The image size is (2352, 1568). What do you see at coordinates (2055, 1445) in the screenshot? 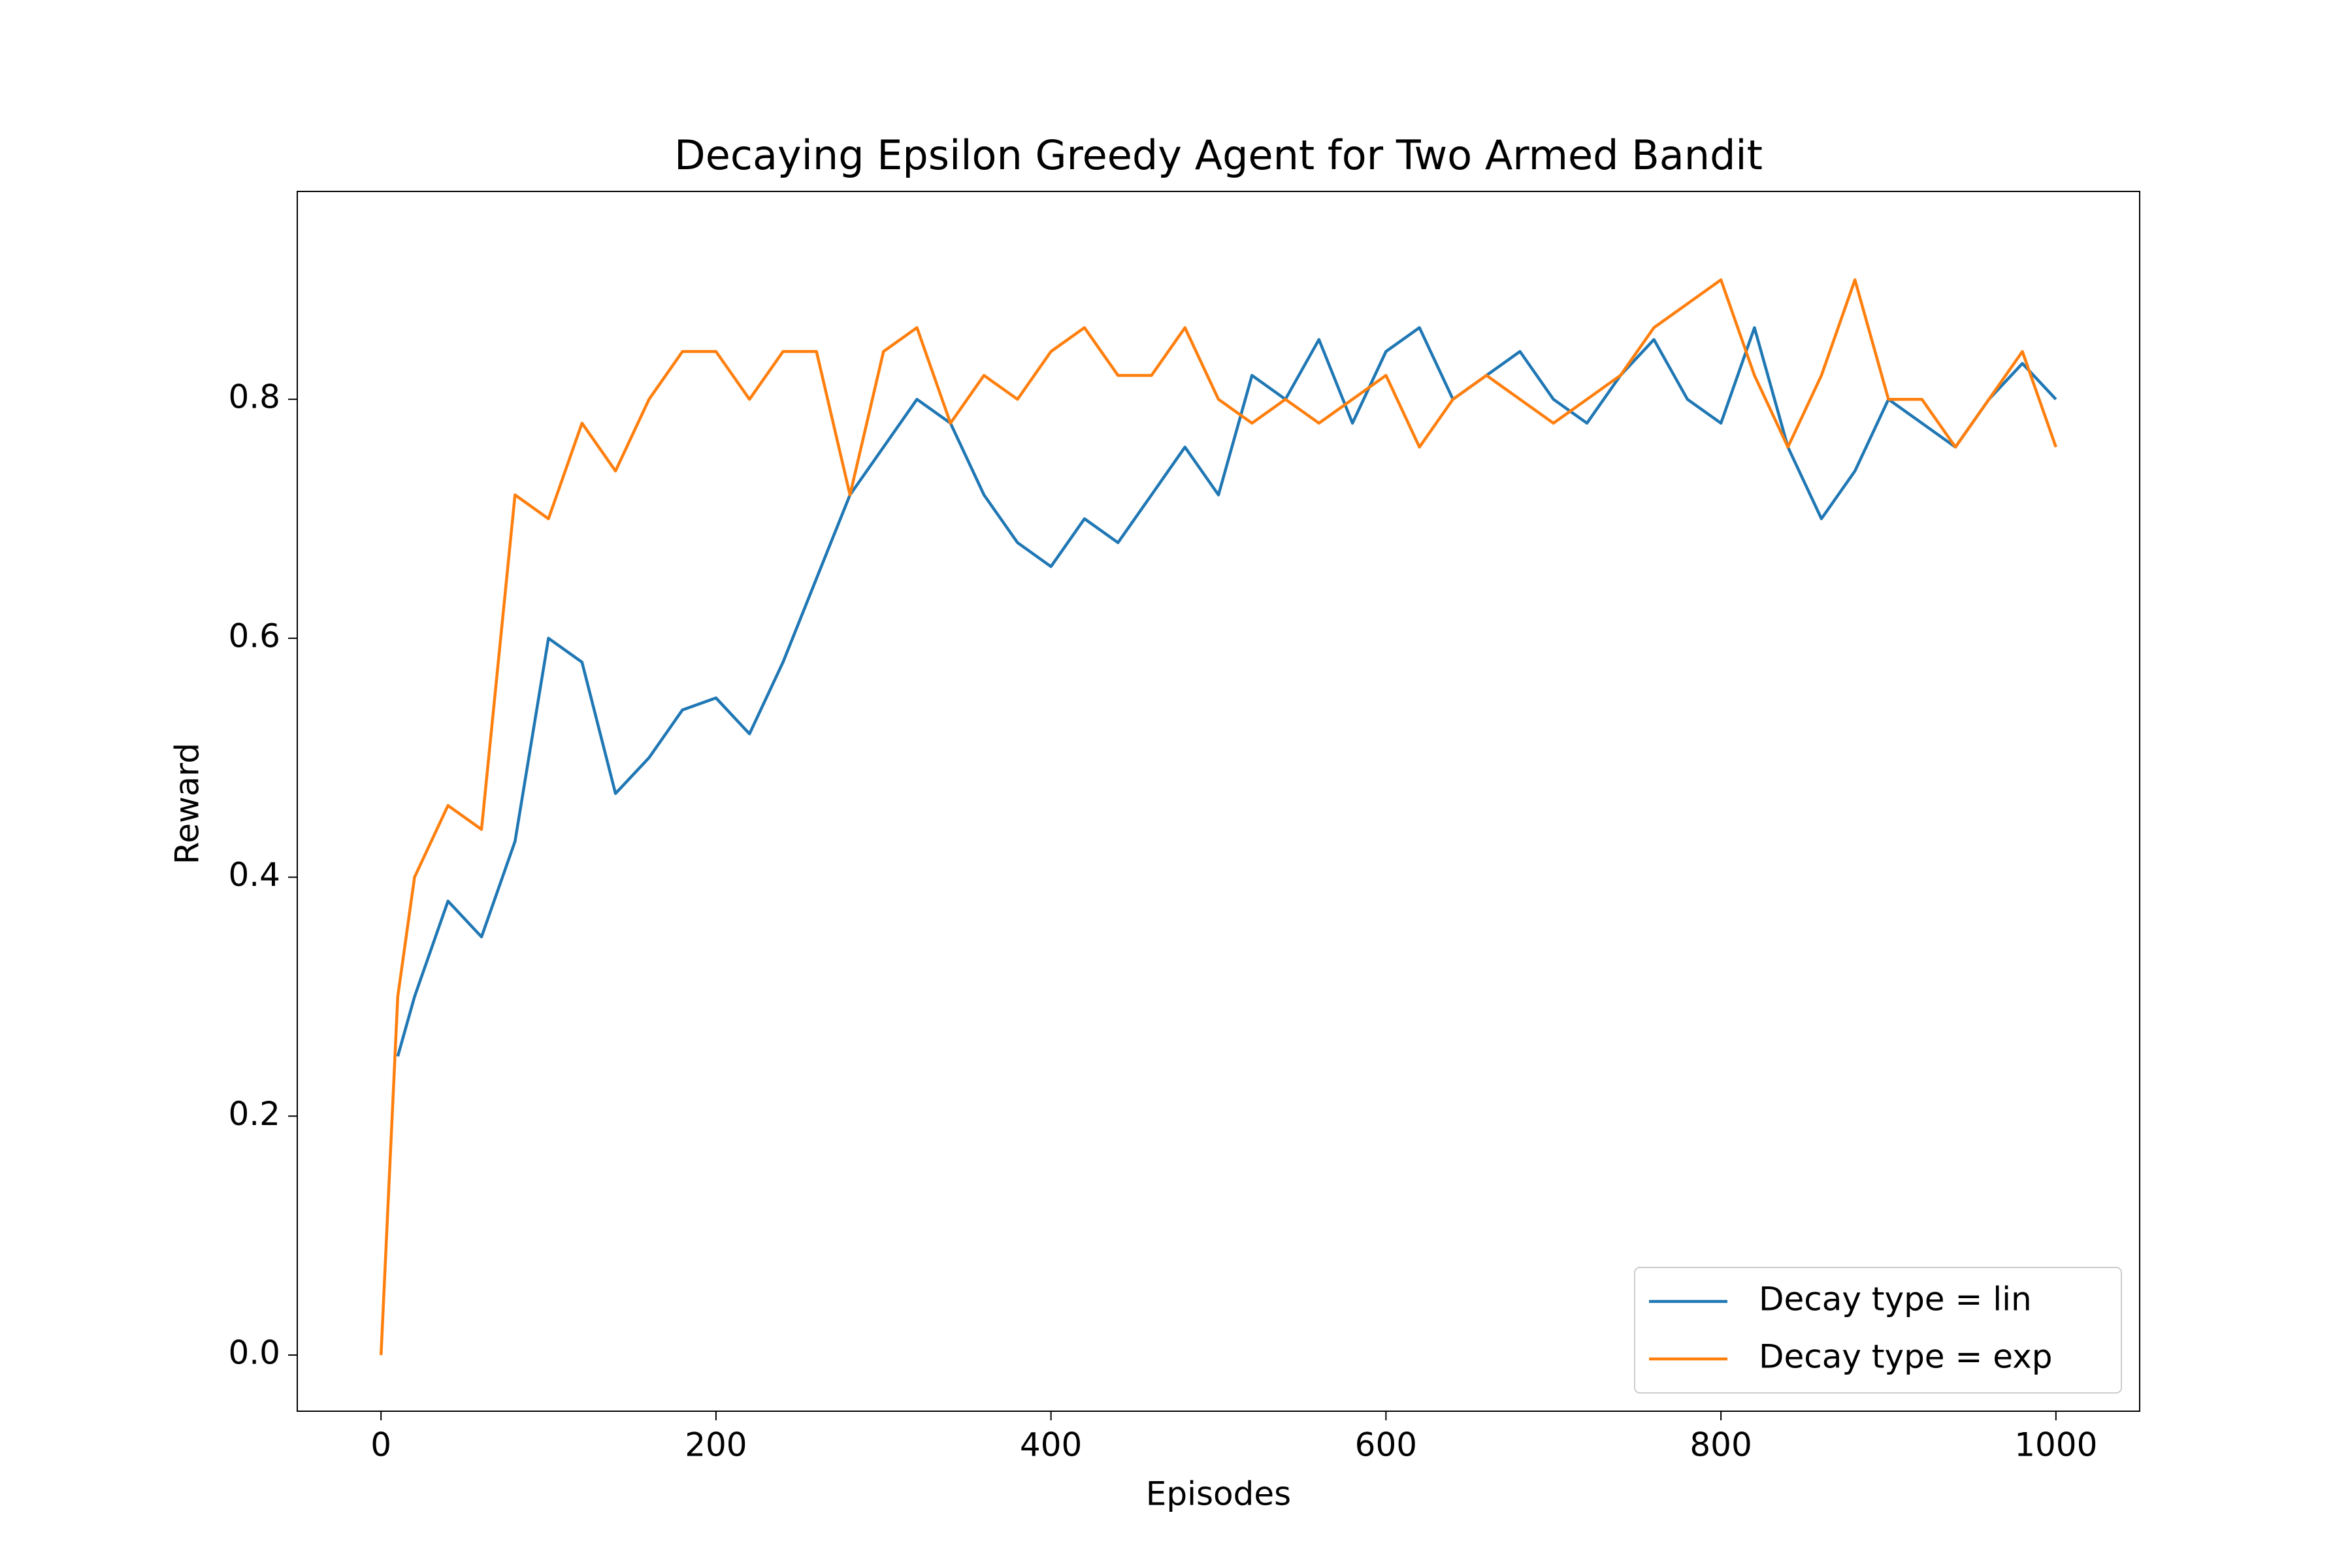
I see `x-tick-label: 1000` at bounding box center [2055, 1445].